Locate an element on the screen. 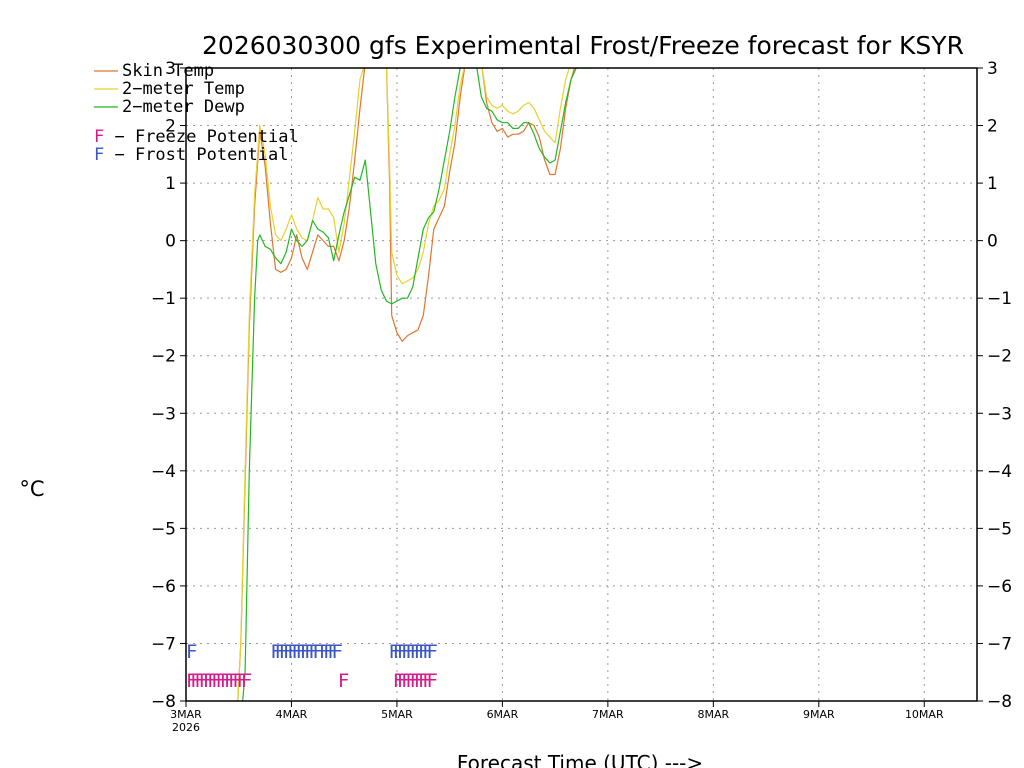  y-tick-label: 3 is located at coordinates (170, 69).